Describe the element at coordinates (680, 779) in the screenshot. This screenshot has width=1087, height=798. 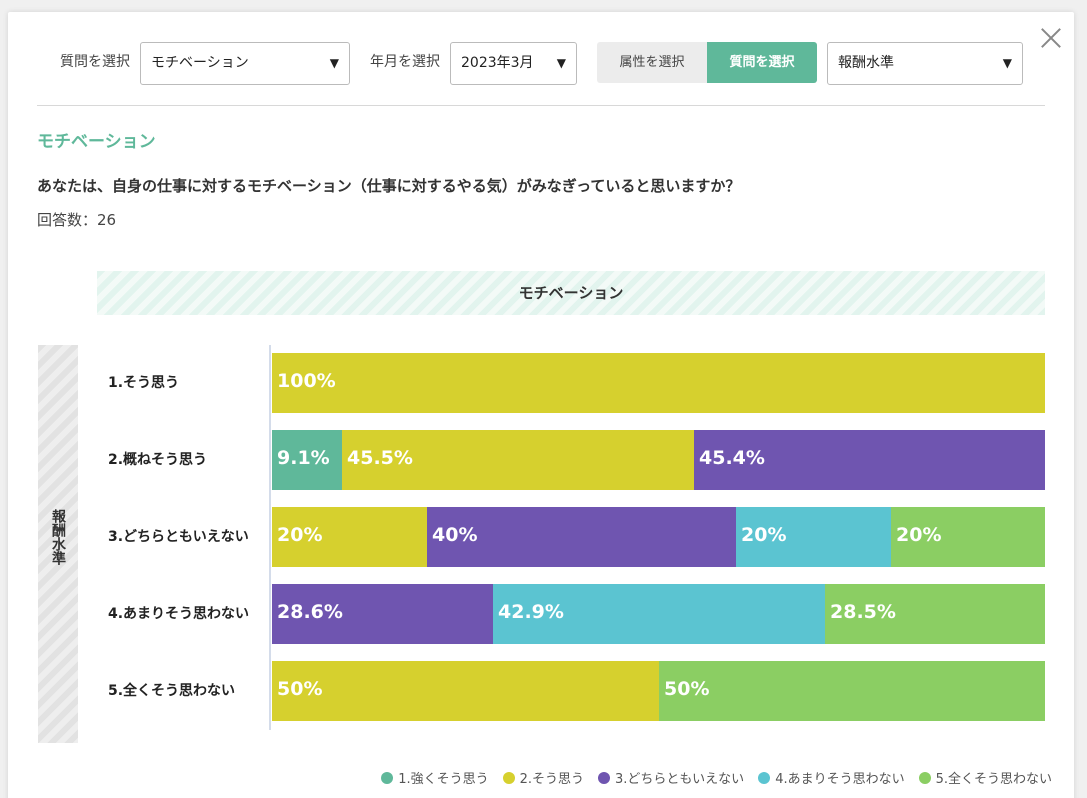
I see `legend-label: 3.どちらともいえない` at that location.